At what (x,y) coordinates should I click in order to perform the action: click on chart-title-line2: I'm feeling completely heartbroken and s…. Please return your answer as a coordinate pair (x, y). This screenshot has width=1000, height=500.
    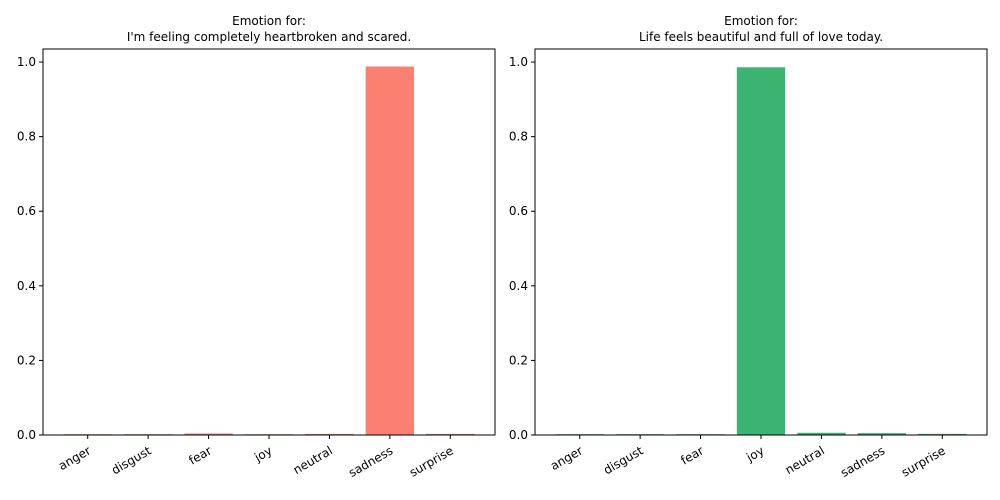
    Looking at the image, I should click on (269, 37).